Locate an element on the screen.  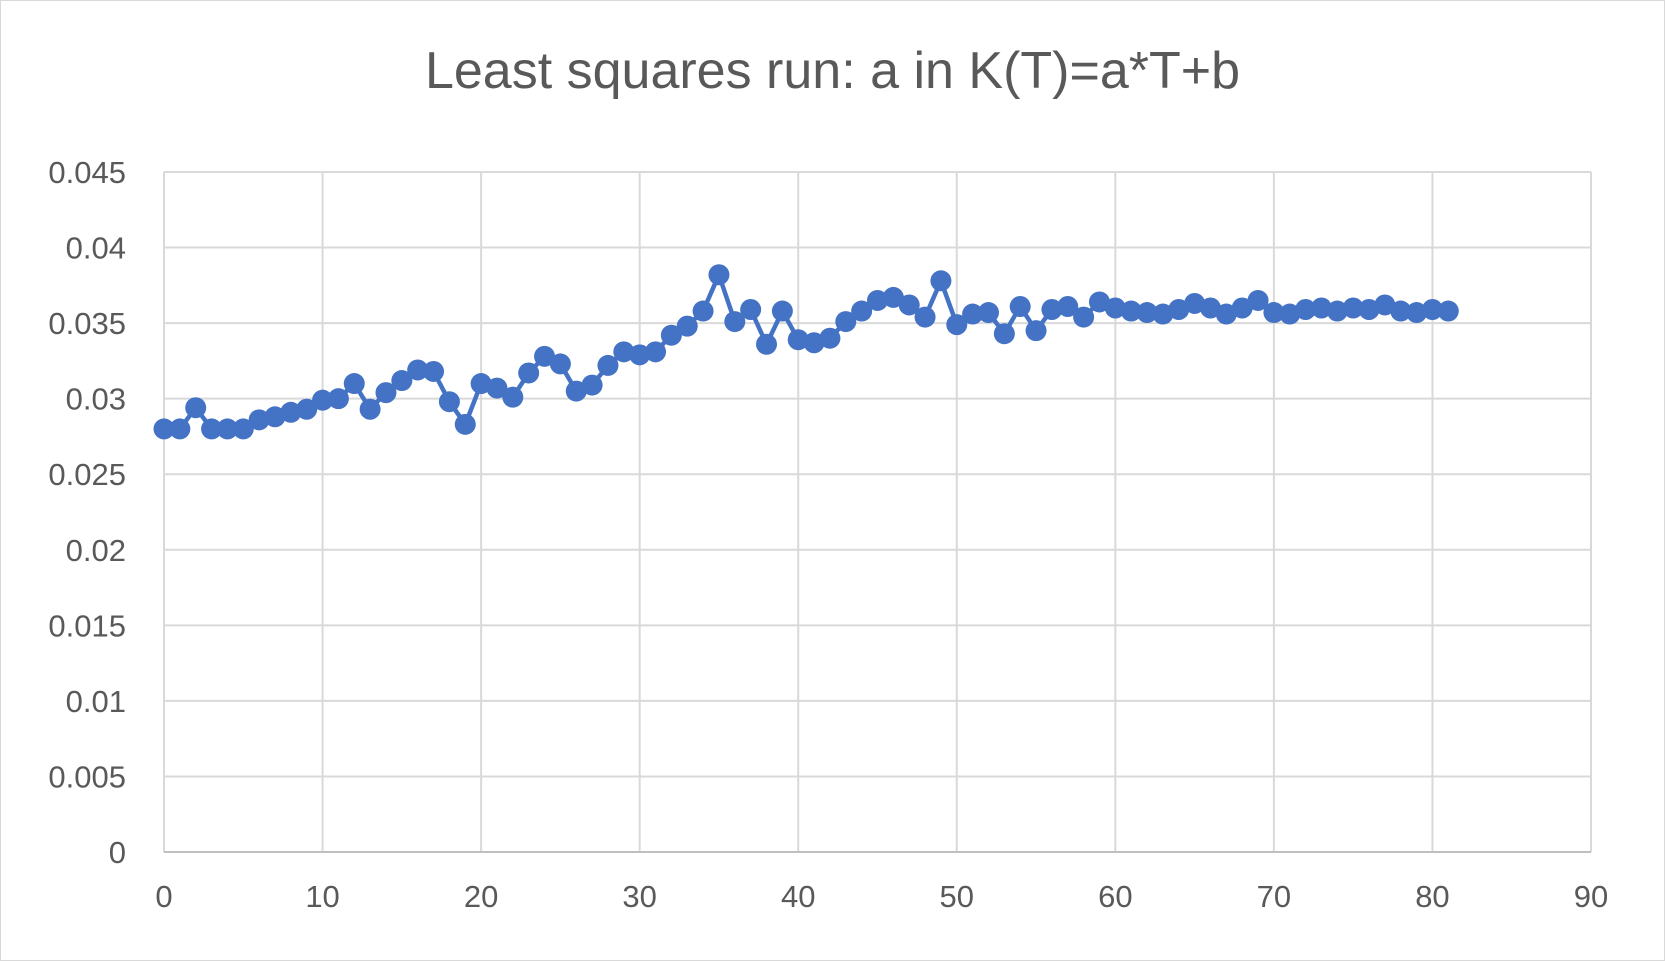
y-tick-label: 0.01 is located at coordinates (96, 701).